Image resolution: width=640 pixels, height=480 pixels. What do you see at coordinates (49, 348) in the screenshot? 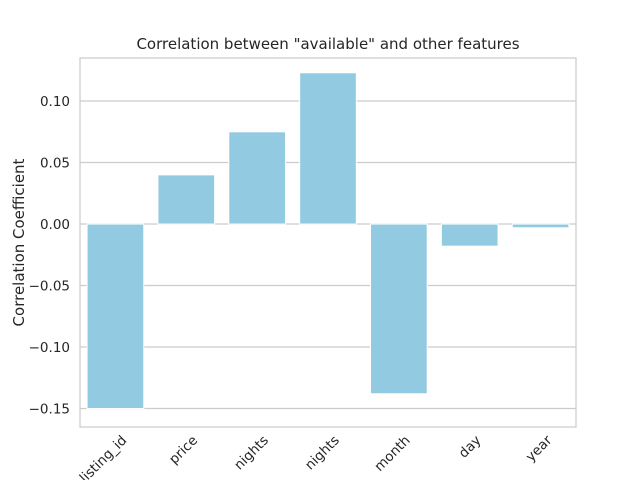
I see `y-tick-label: −0.10` at bounding box center [49, 348].